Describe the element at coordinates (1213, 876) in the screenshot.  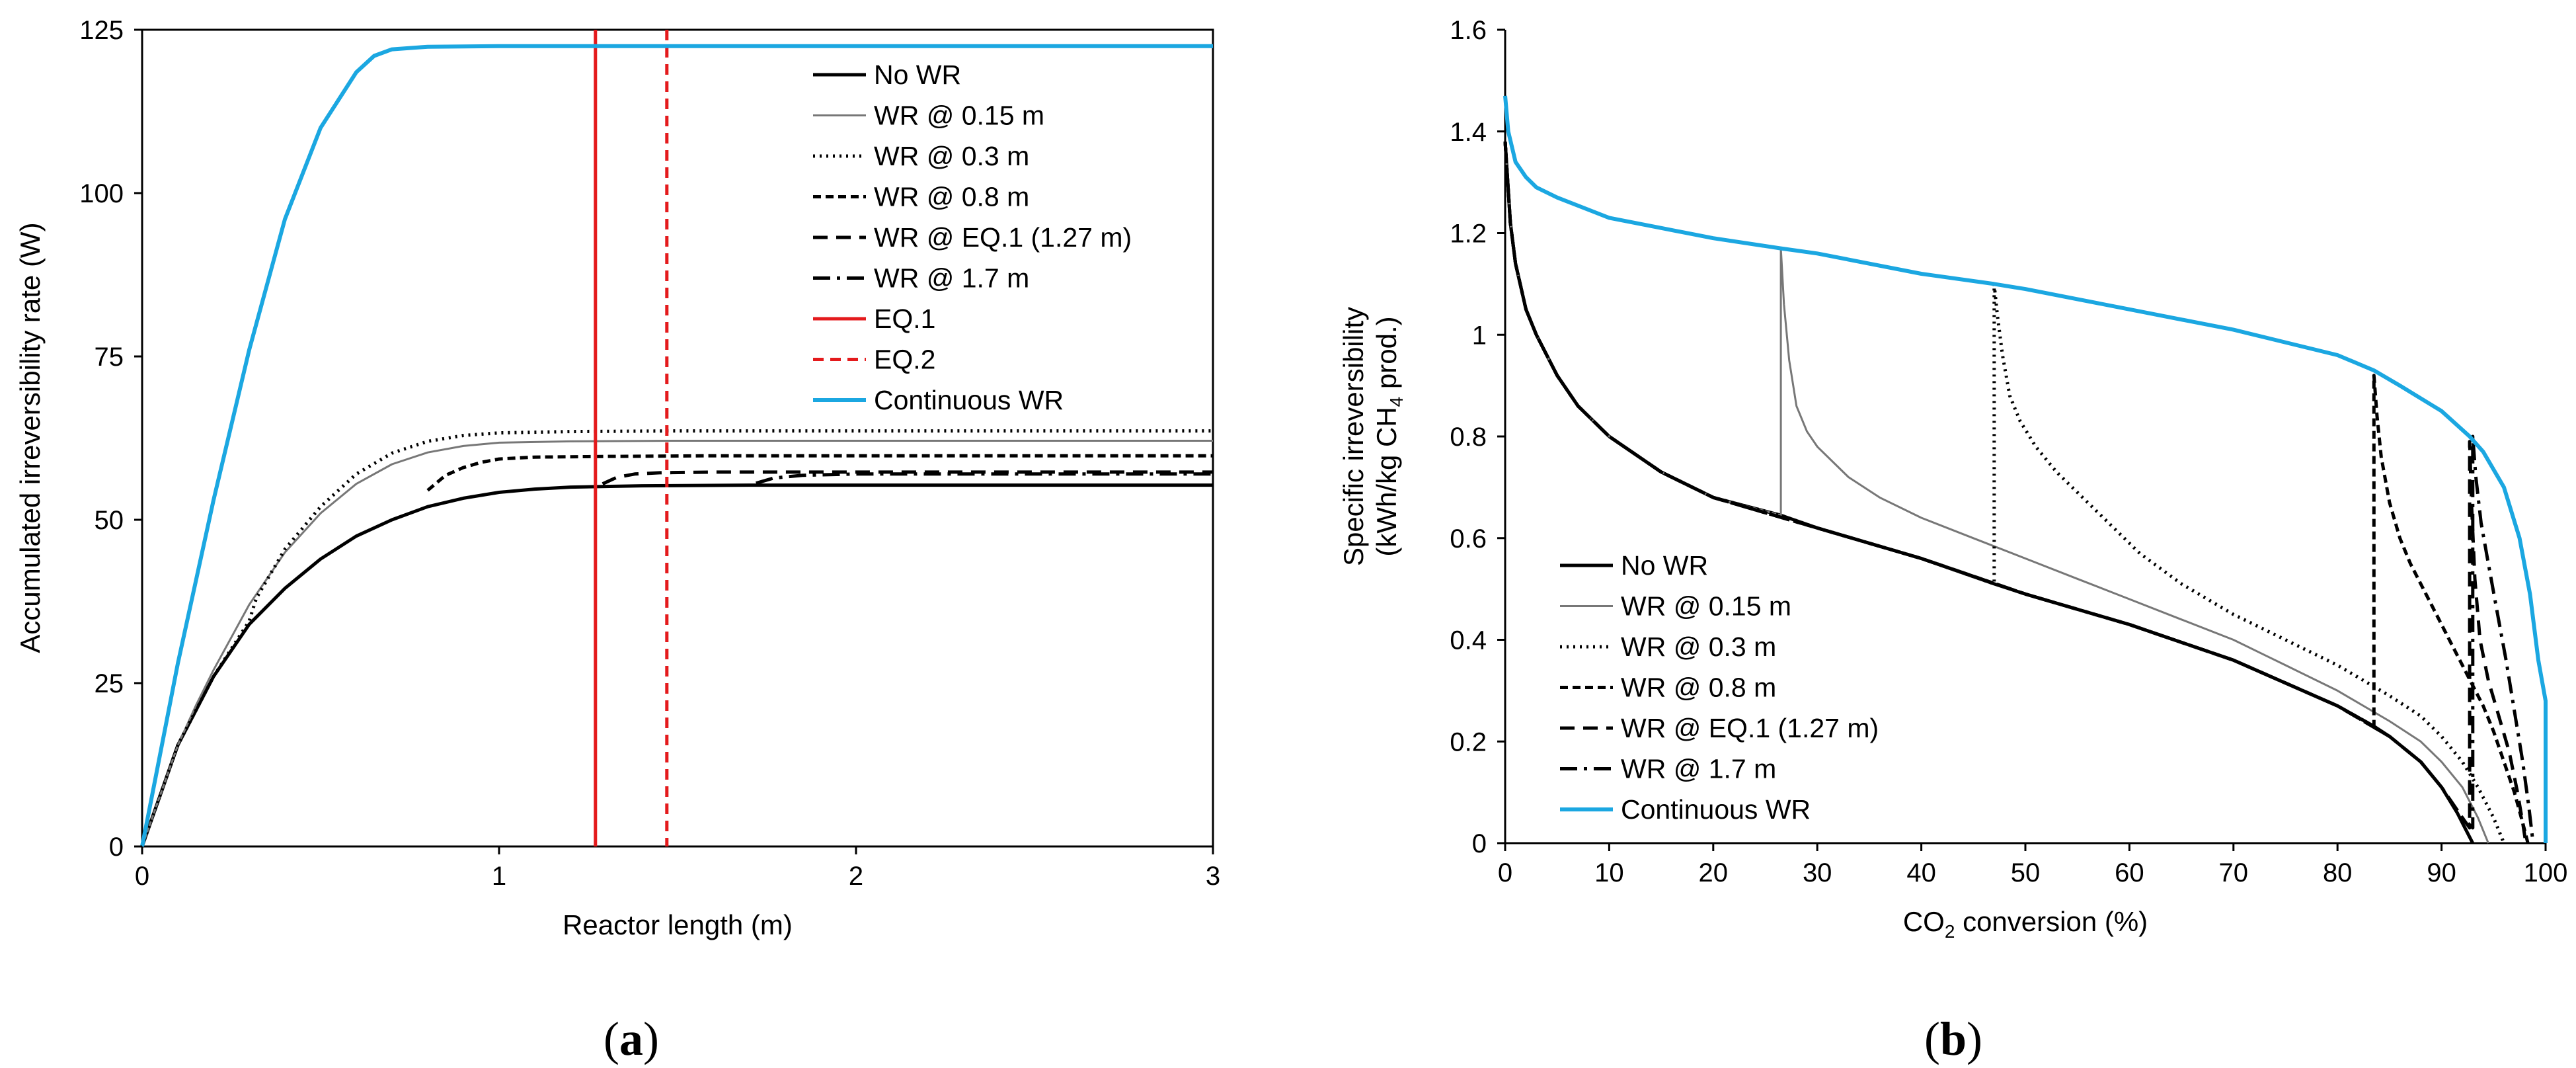
I see `x-tick-label: 3` at that location.